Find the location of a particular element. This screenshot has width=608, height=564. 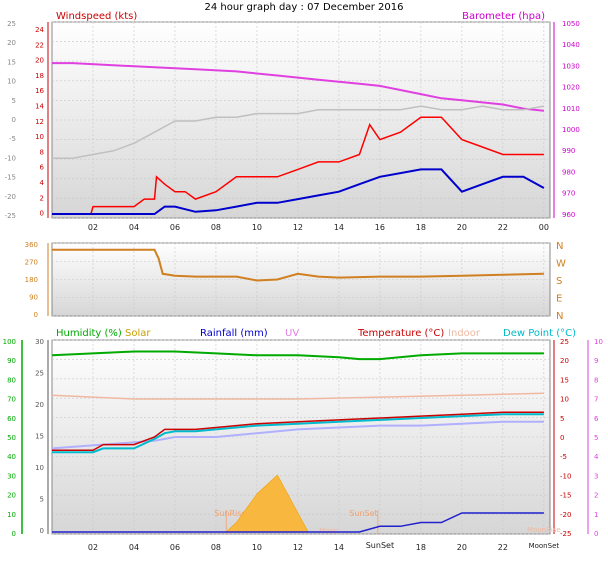

thr-x-tick: 20 is located at coordinates (462, 547).